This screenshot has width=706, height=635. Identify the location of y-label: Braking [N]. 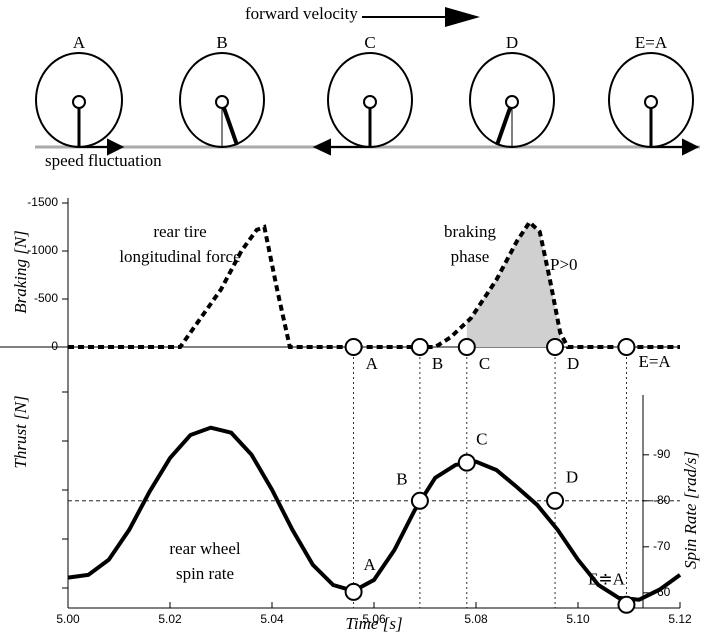
(20, 272).